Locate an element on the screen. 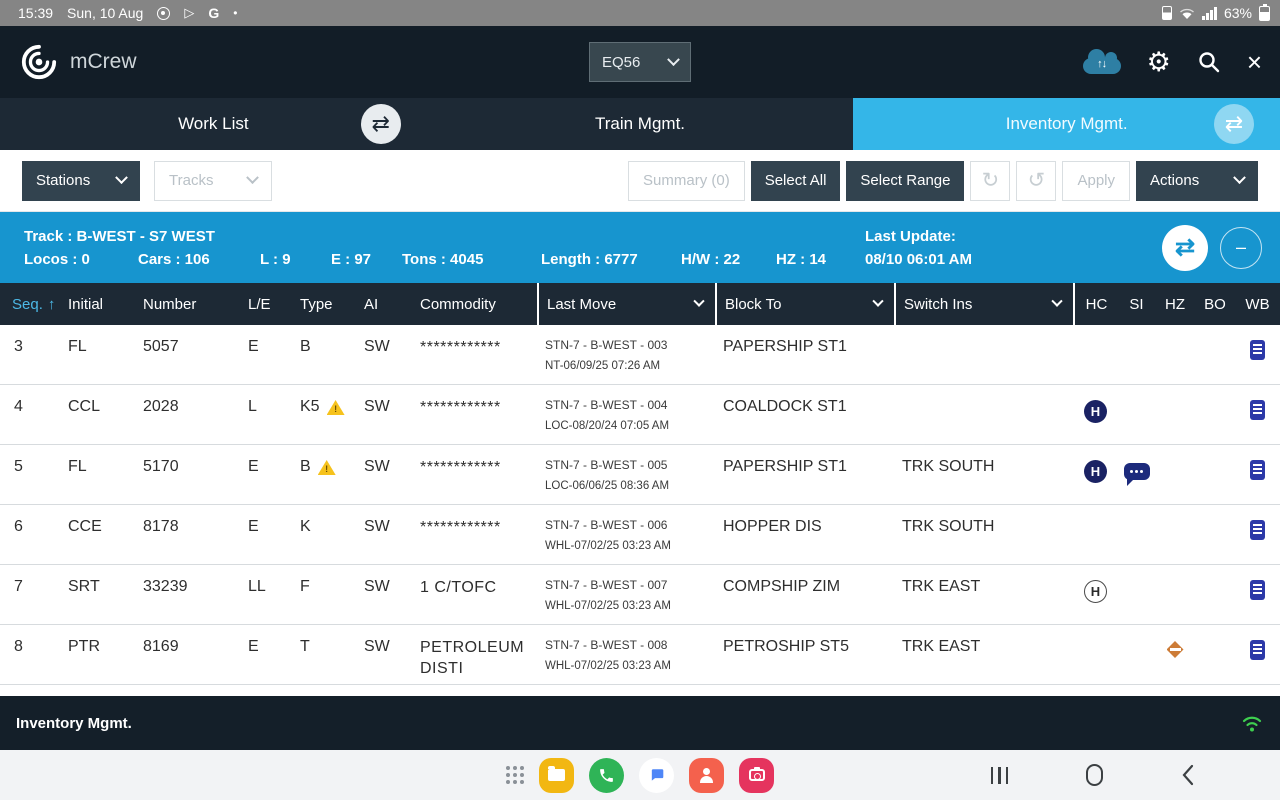  cell-hc: H is located at coordinates (1095, 594).